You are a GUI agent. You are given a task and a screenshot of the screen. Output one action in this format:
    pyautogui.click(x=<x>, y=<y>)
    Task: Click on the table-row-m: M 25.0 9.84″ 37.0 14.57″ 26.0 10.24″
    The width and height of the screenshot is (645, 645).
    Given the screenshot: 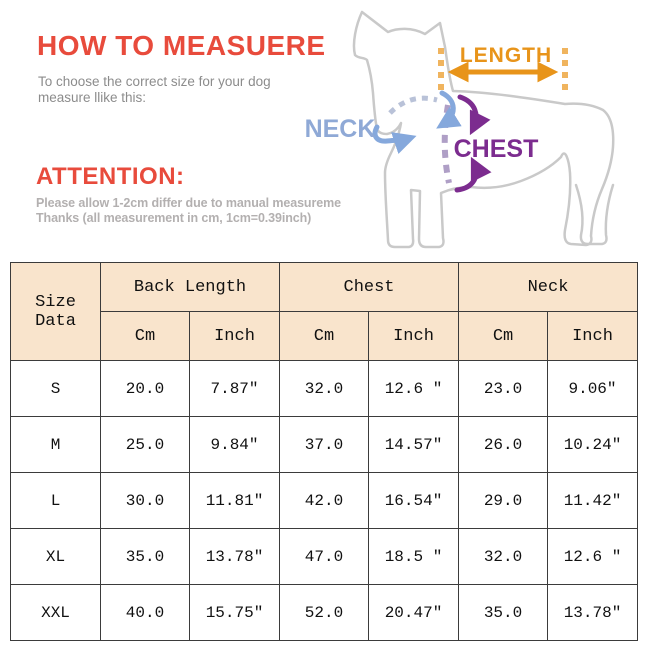 What is the action you would take?
    pyautogui.click(x=324, y=444)
    